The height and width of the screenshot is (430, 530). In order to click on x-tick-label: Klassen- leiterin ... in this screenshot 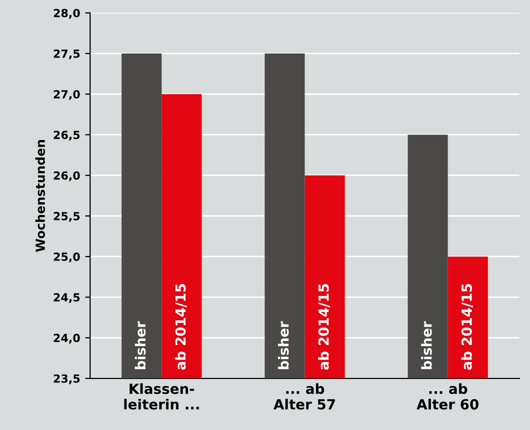, I will do `click(161, 396)`.